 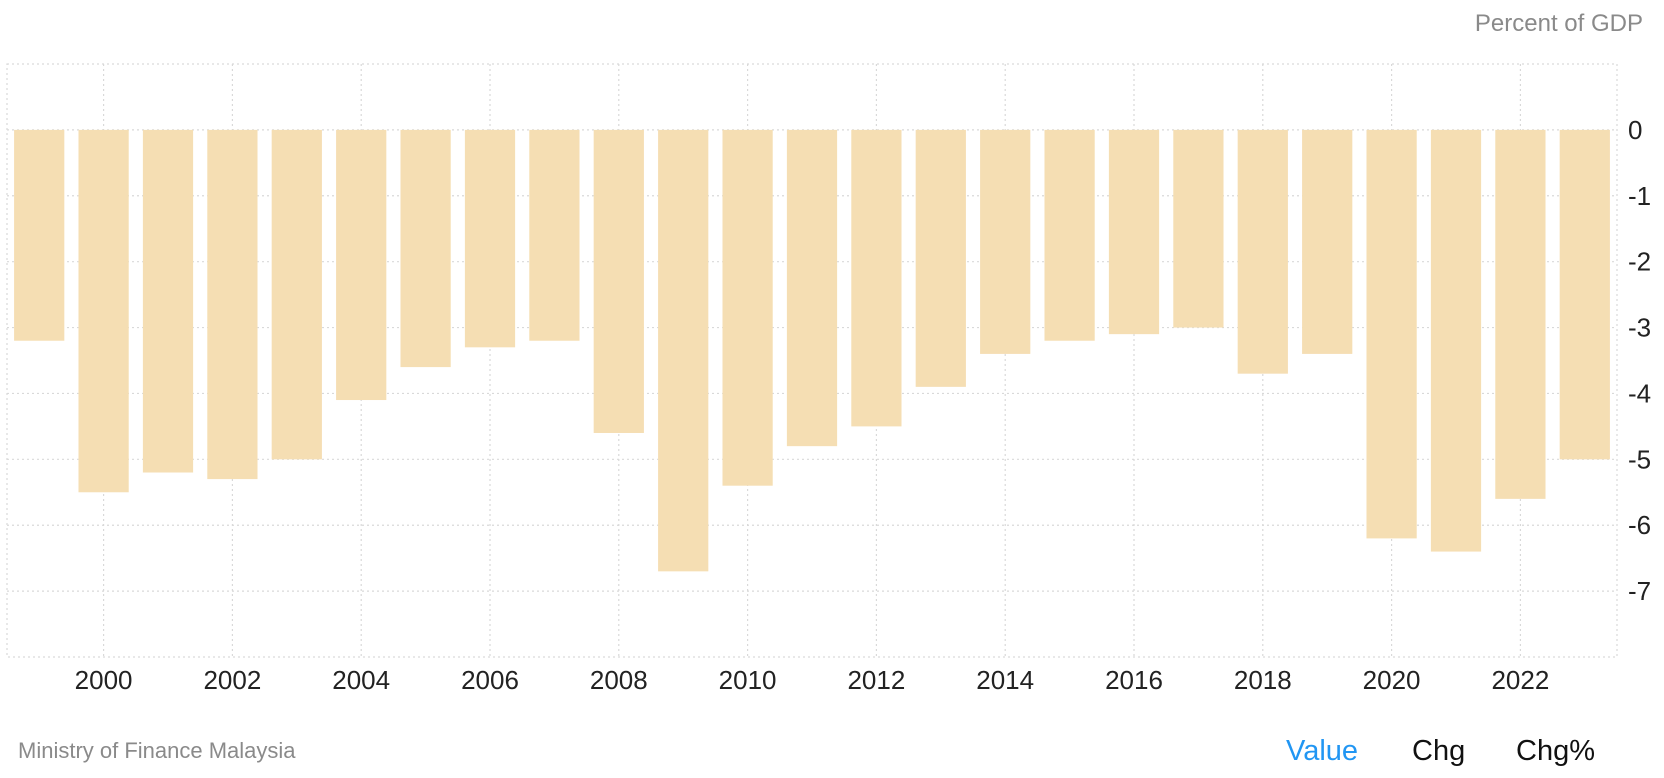 I want to click on x-tick-label: 2006, so click(x=490, y=680).